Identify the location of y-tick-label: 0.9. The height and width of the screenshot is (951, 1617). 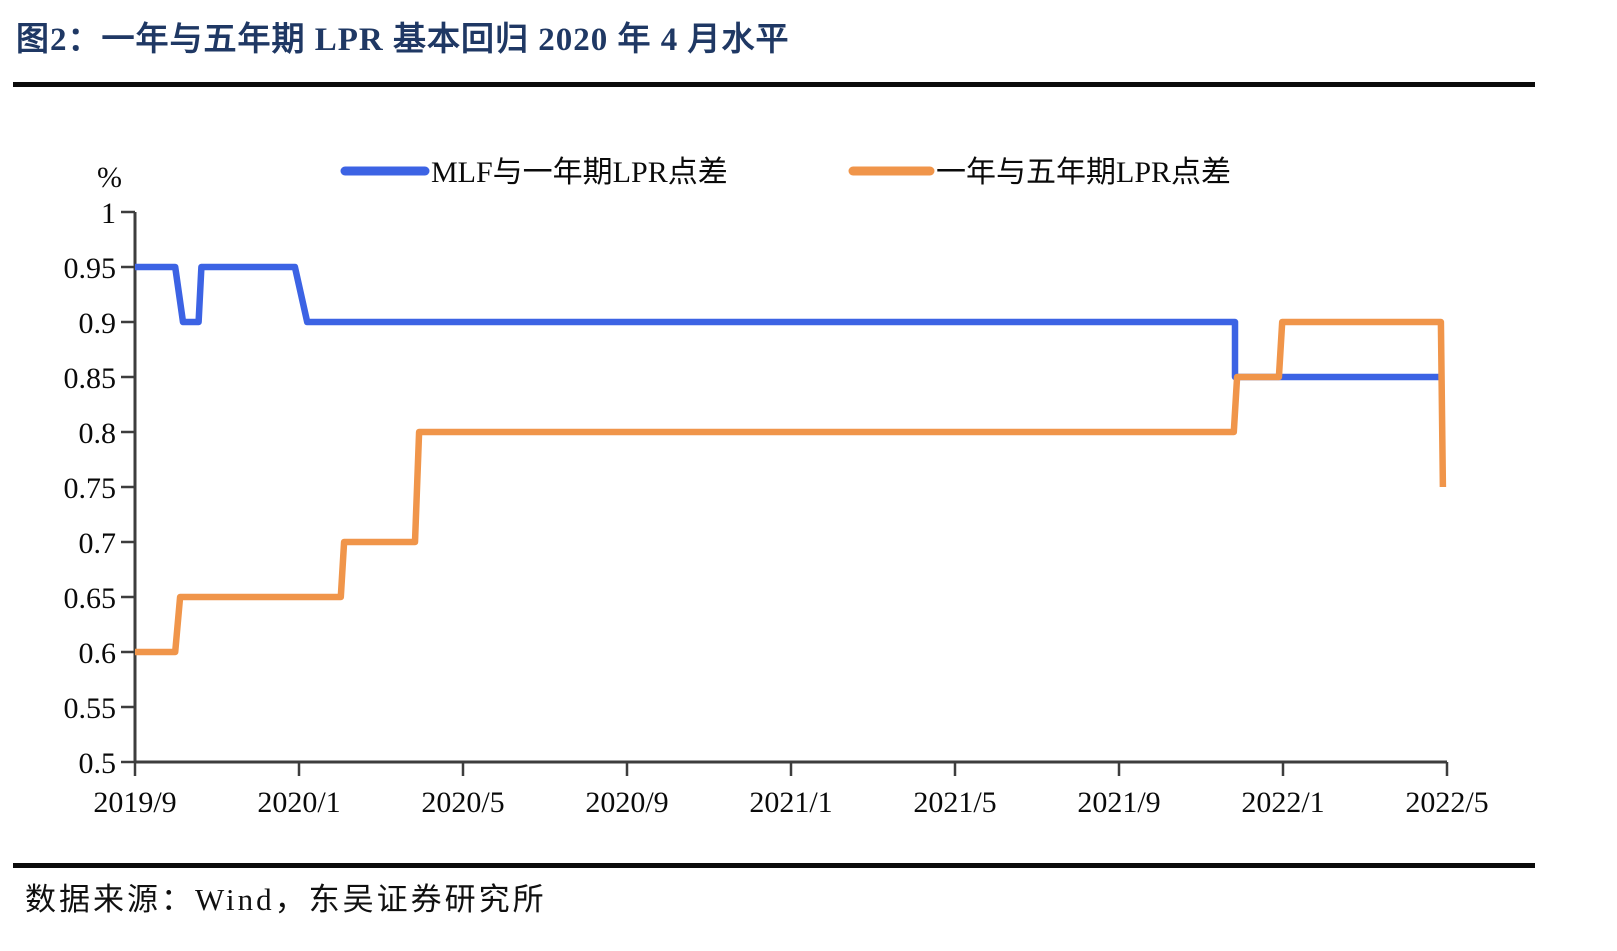
(98, 323).